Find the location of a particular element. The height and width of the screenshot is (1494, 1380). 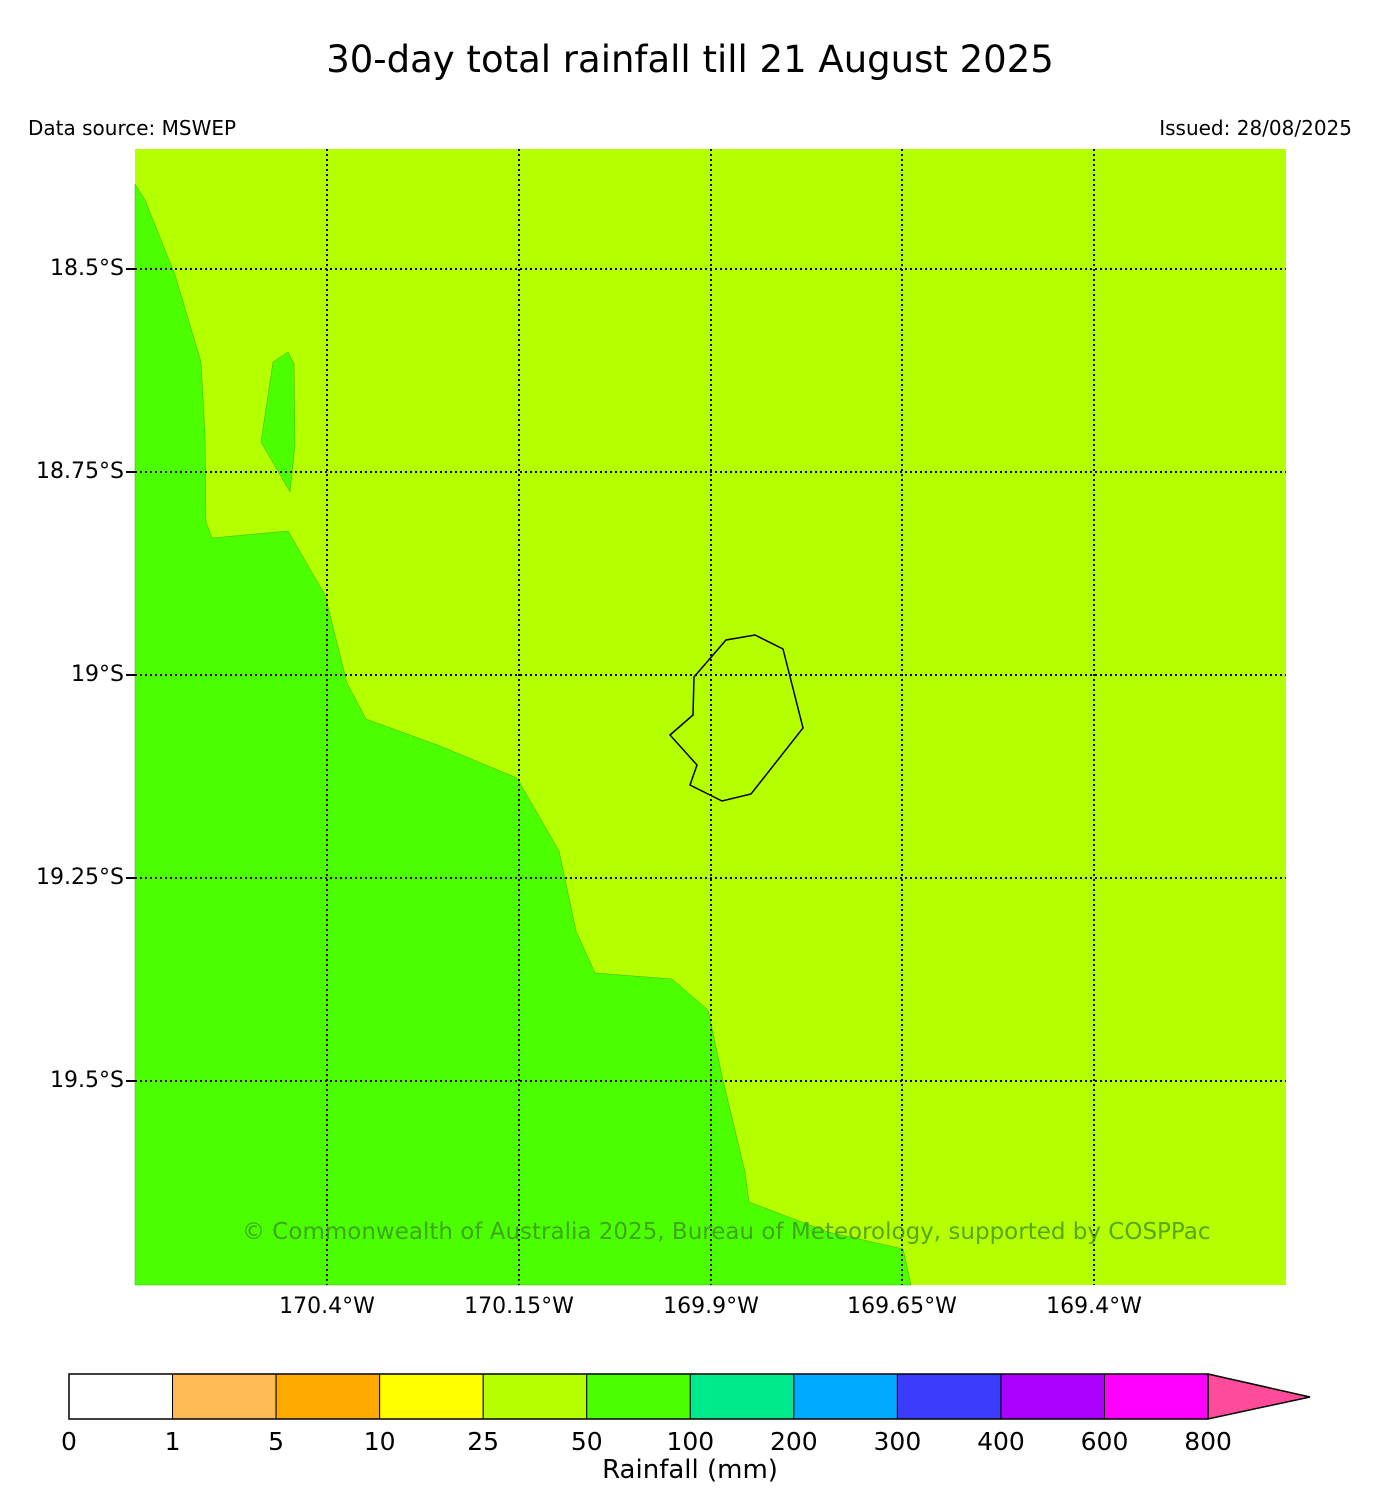

lat-label: 18.5°S is located at coordinates (87, 268).